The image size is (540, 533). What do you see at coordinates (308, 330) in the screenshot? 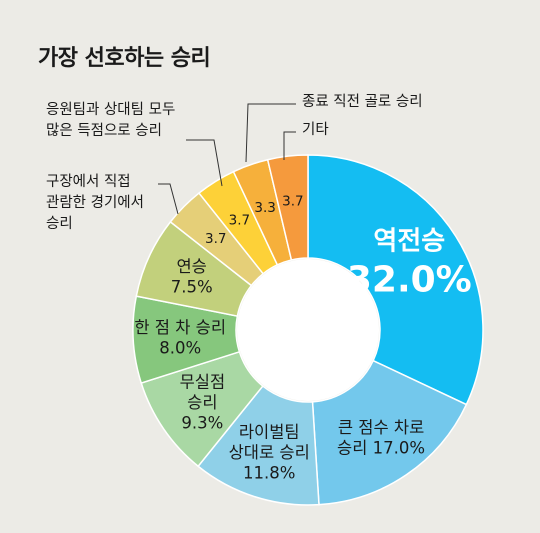
I see `donut-hole` at bounding box center [308, 330].